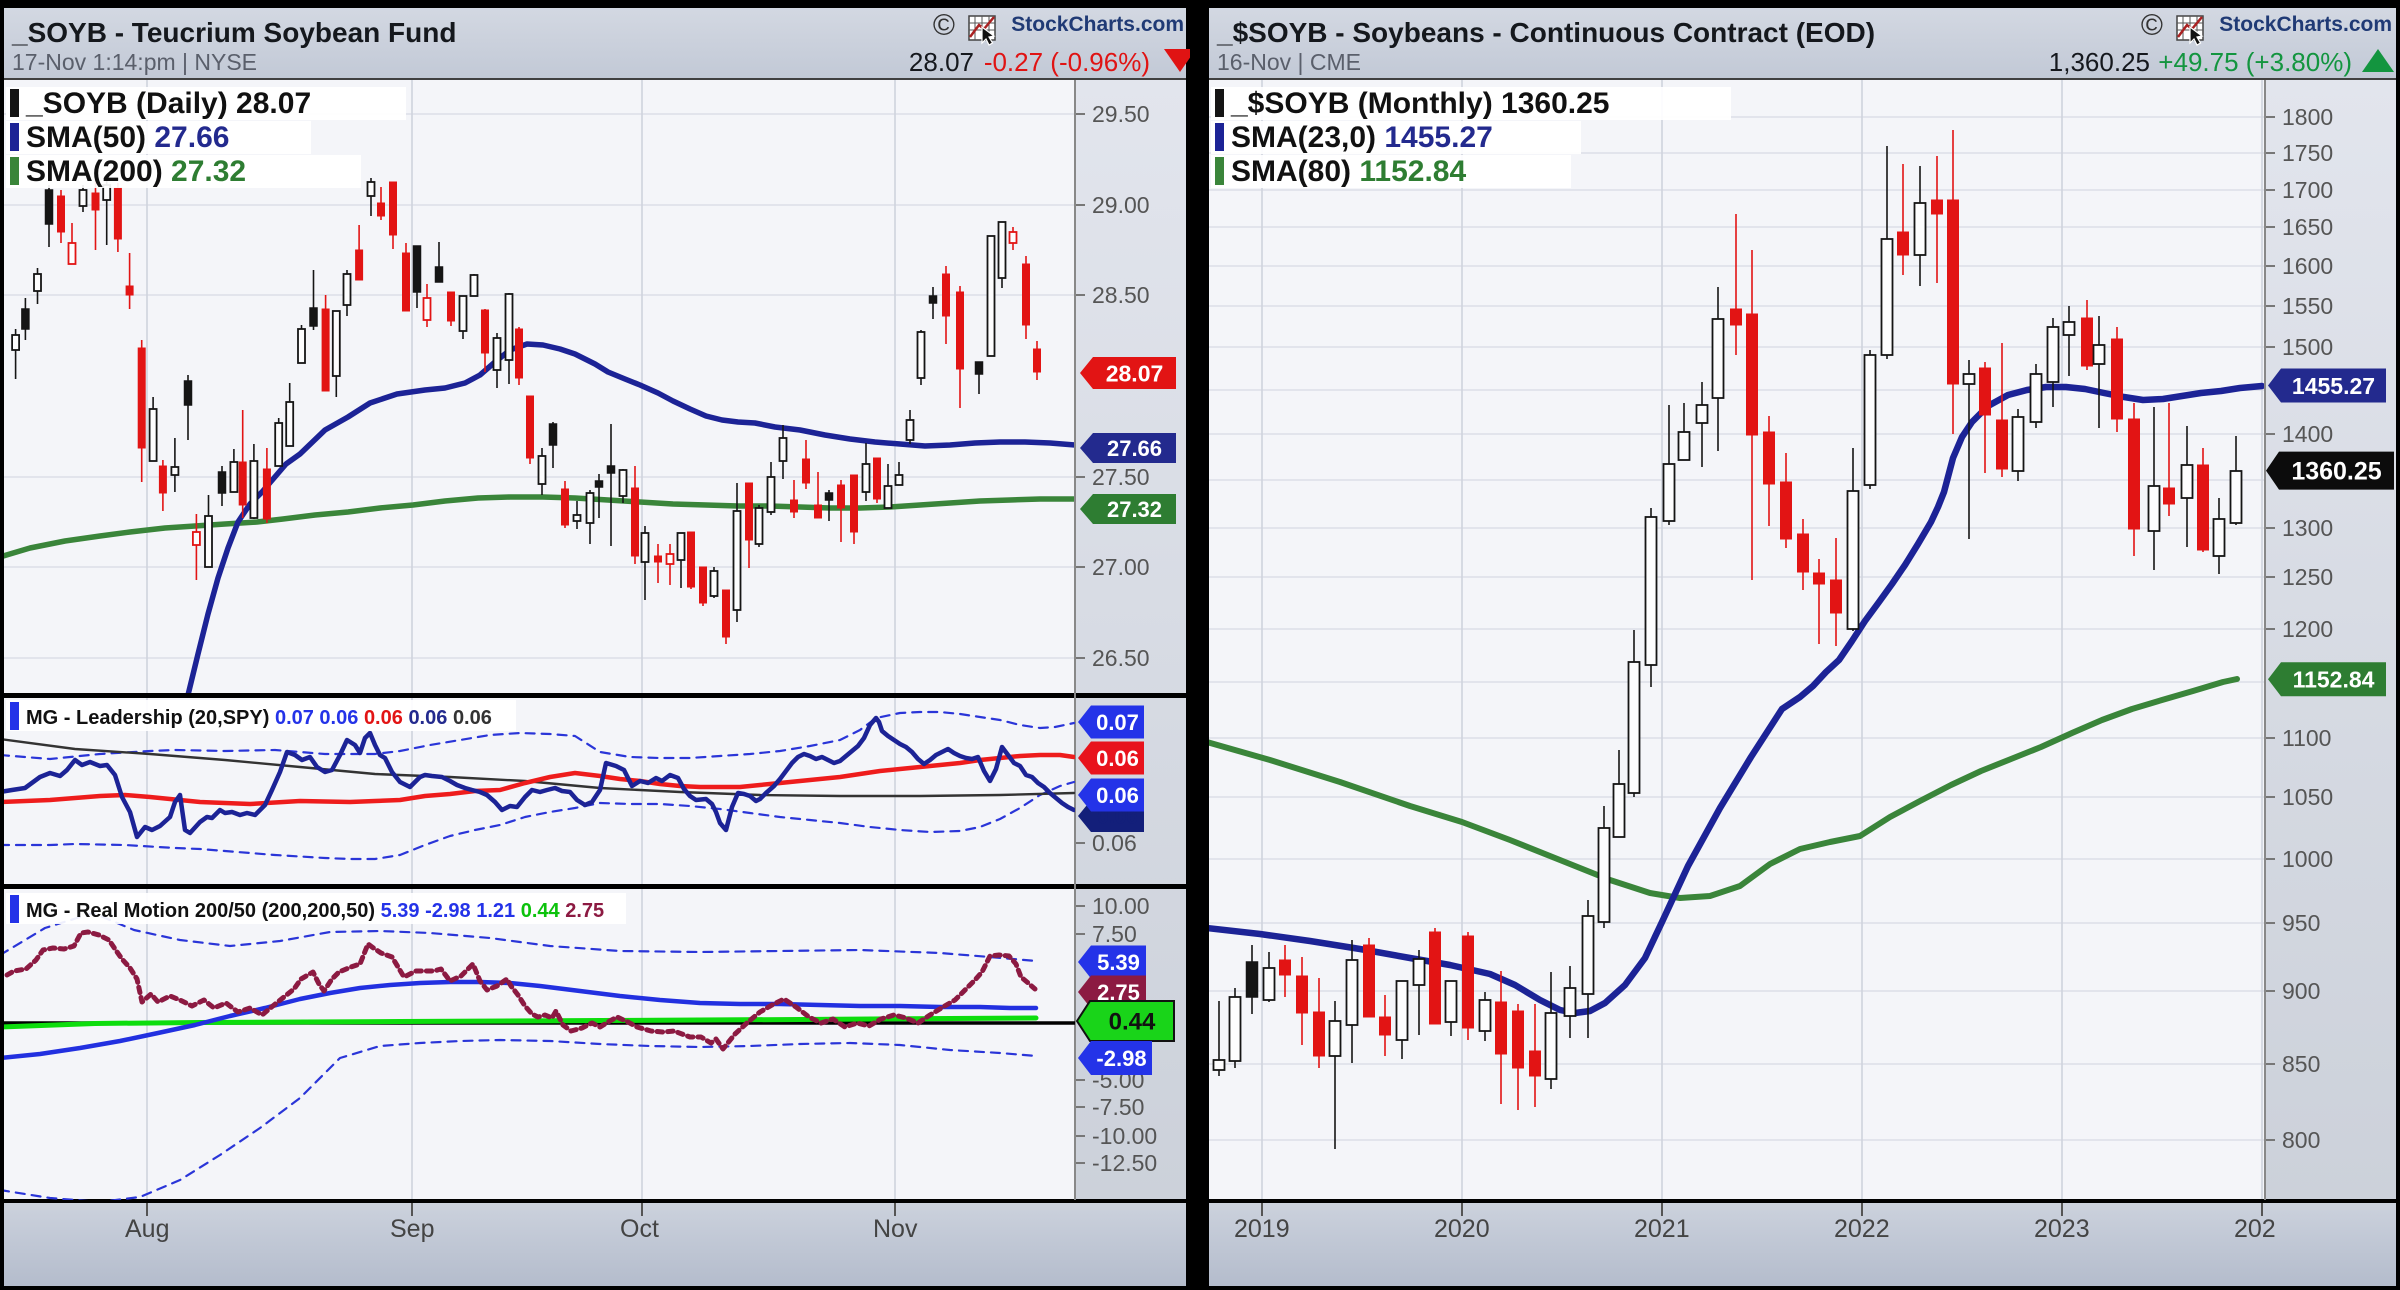 This screenshot has height=1290, width=2400. I want to click on svg-text: 950, so click(2301, 923).